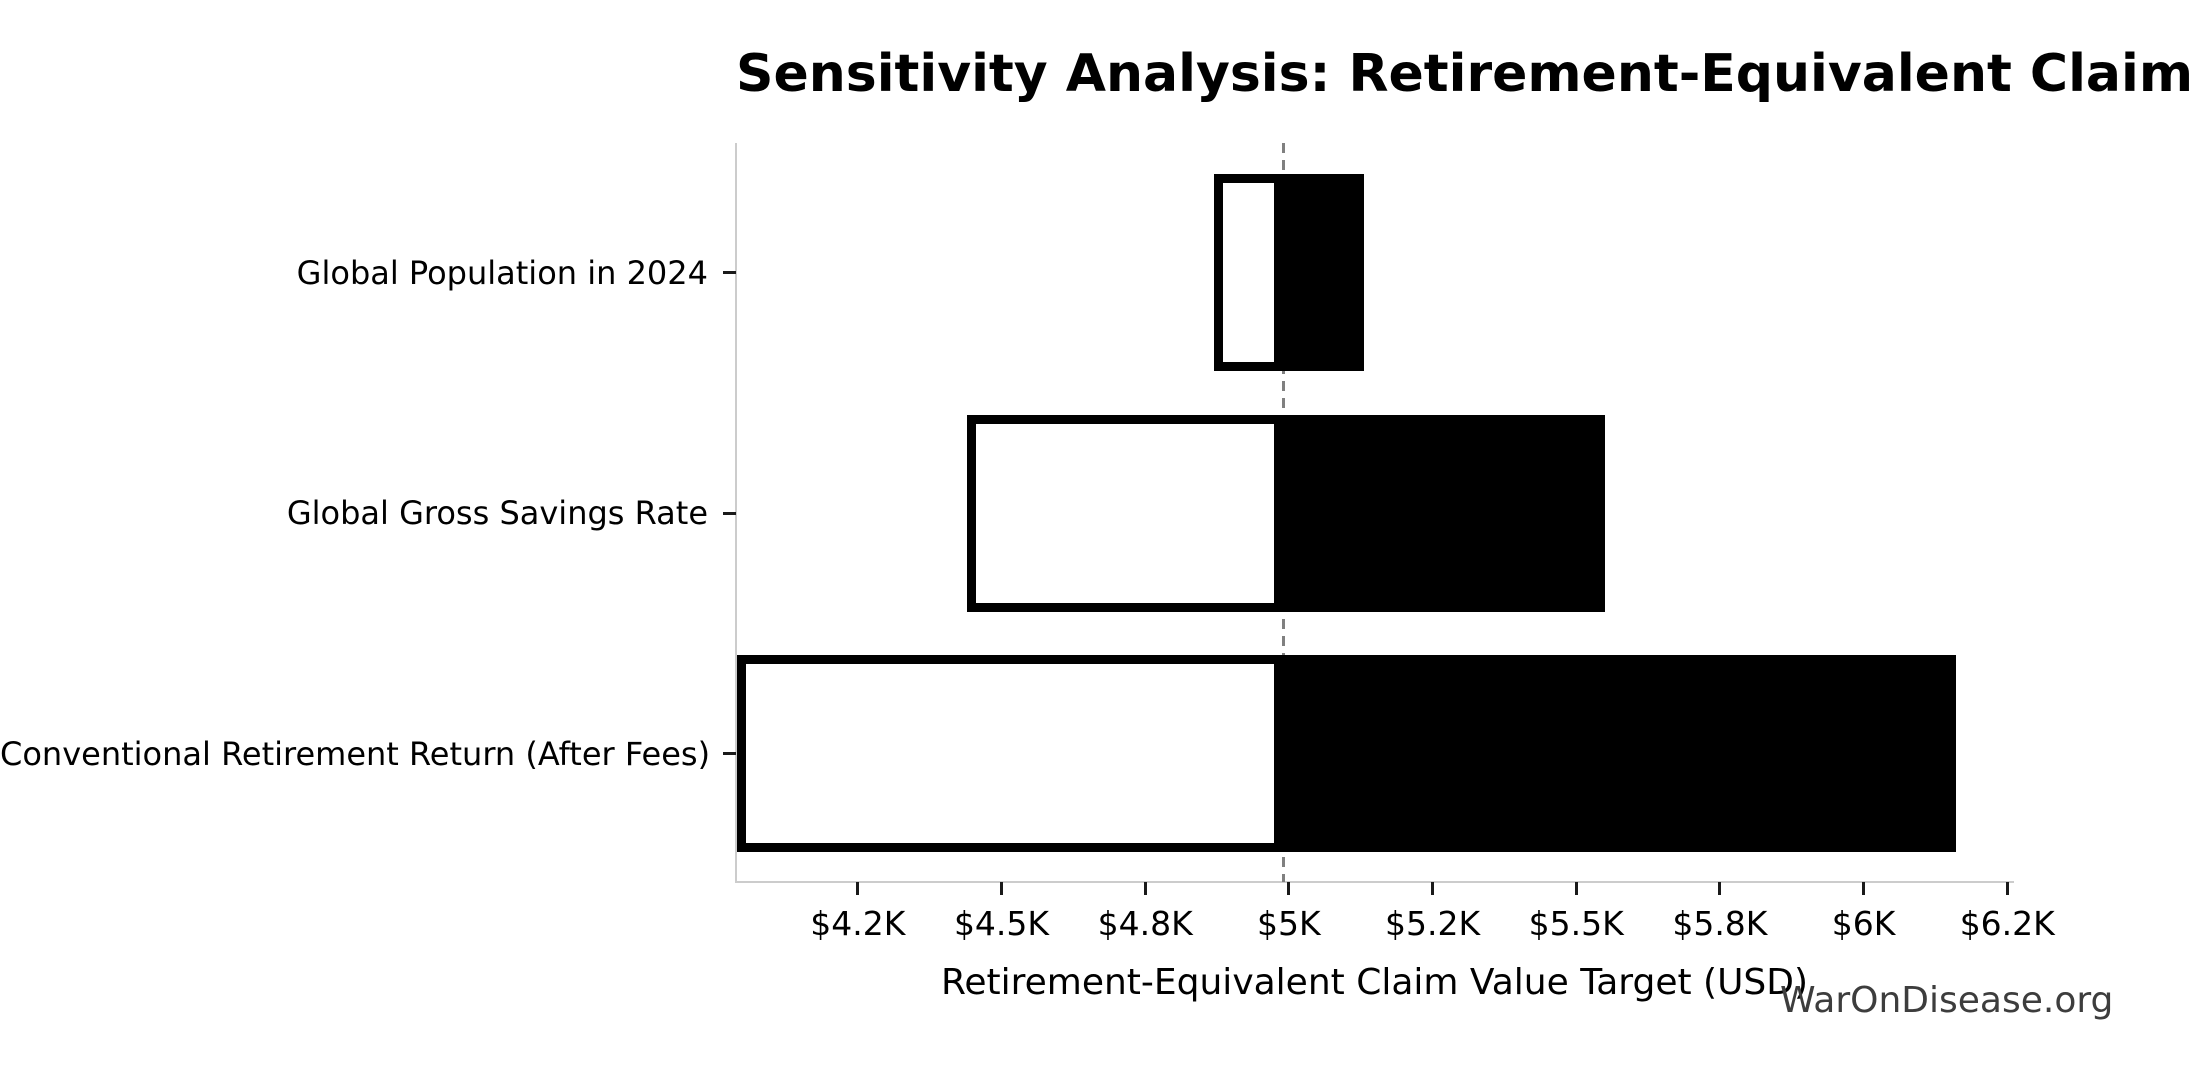 Image resolution: width=2189 pixels, height=1075 pixels. I want to click on x-tick-label: $6.2K, so click(2007, 923).